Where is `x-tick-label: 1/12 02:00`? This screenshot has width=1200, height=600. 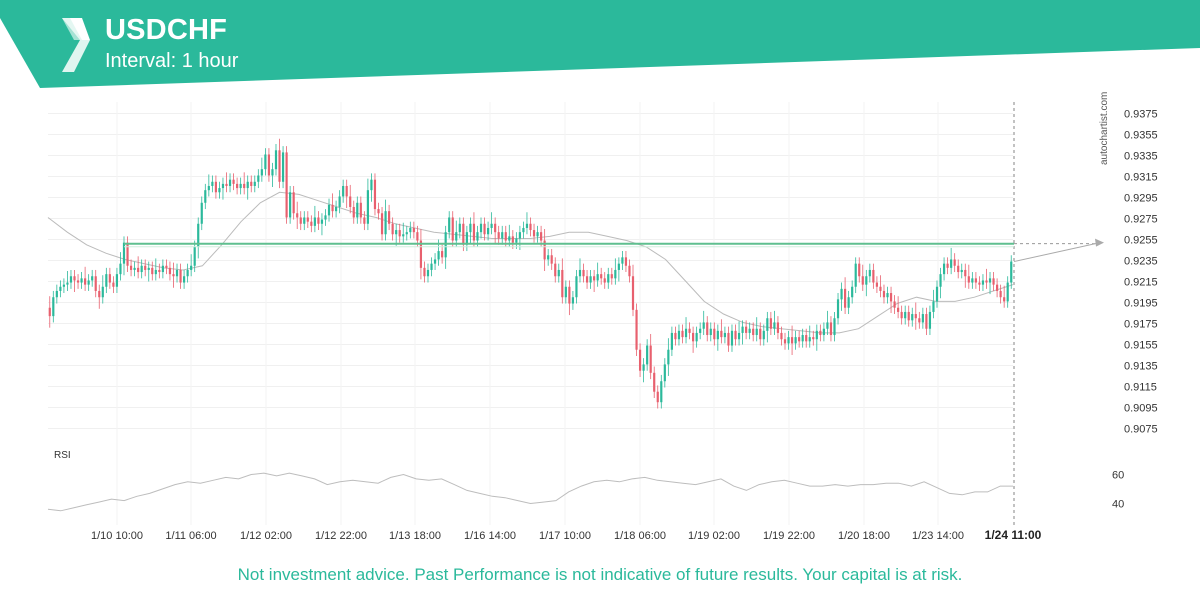 x-tick-label: 1/12 02:00 is located at coordinates (266, 536).